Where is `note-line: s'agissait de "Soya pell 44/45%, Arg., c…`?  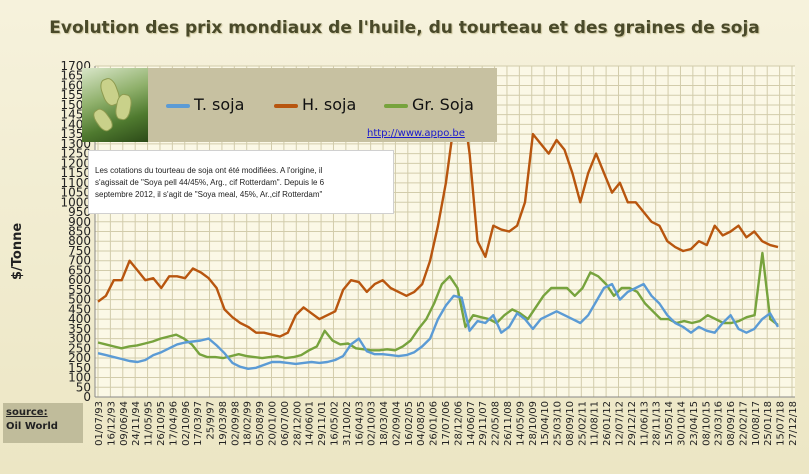
note-line: s'agissait de "Soya pell 44/45%, Arg., c… is located at coordinates (210, 182).